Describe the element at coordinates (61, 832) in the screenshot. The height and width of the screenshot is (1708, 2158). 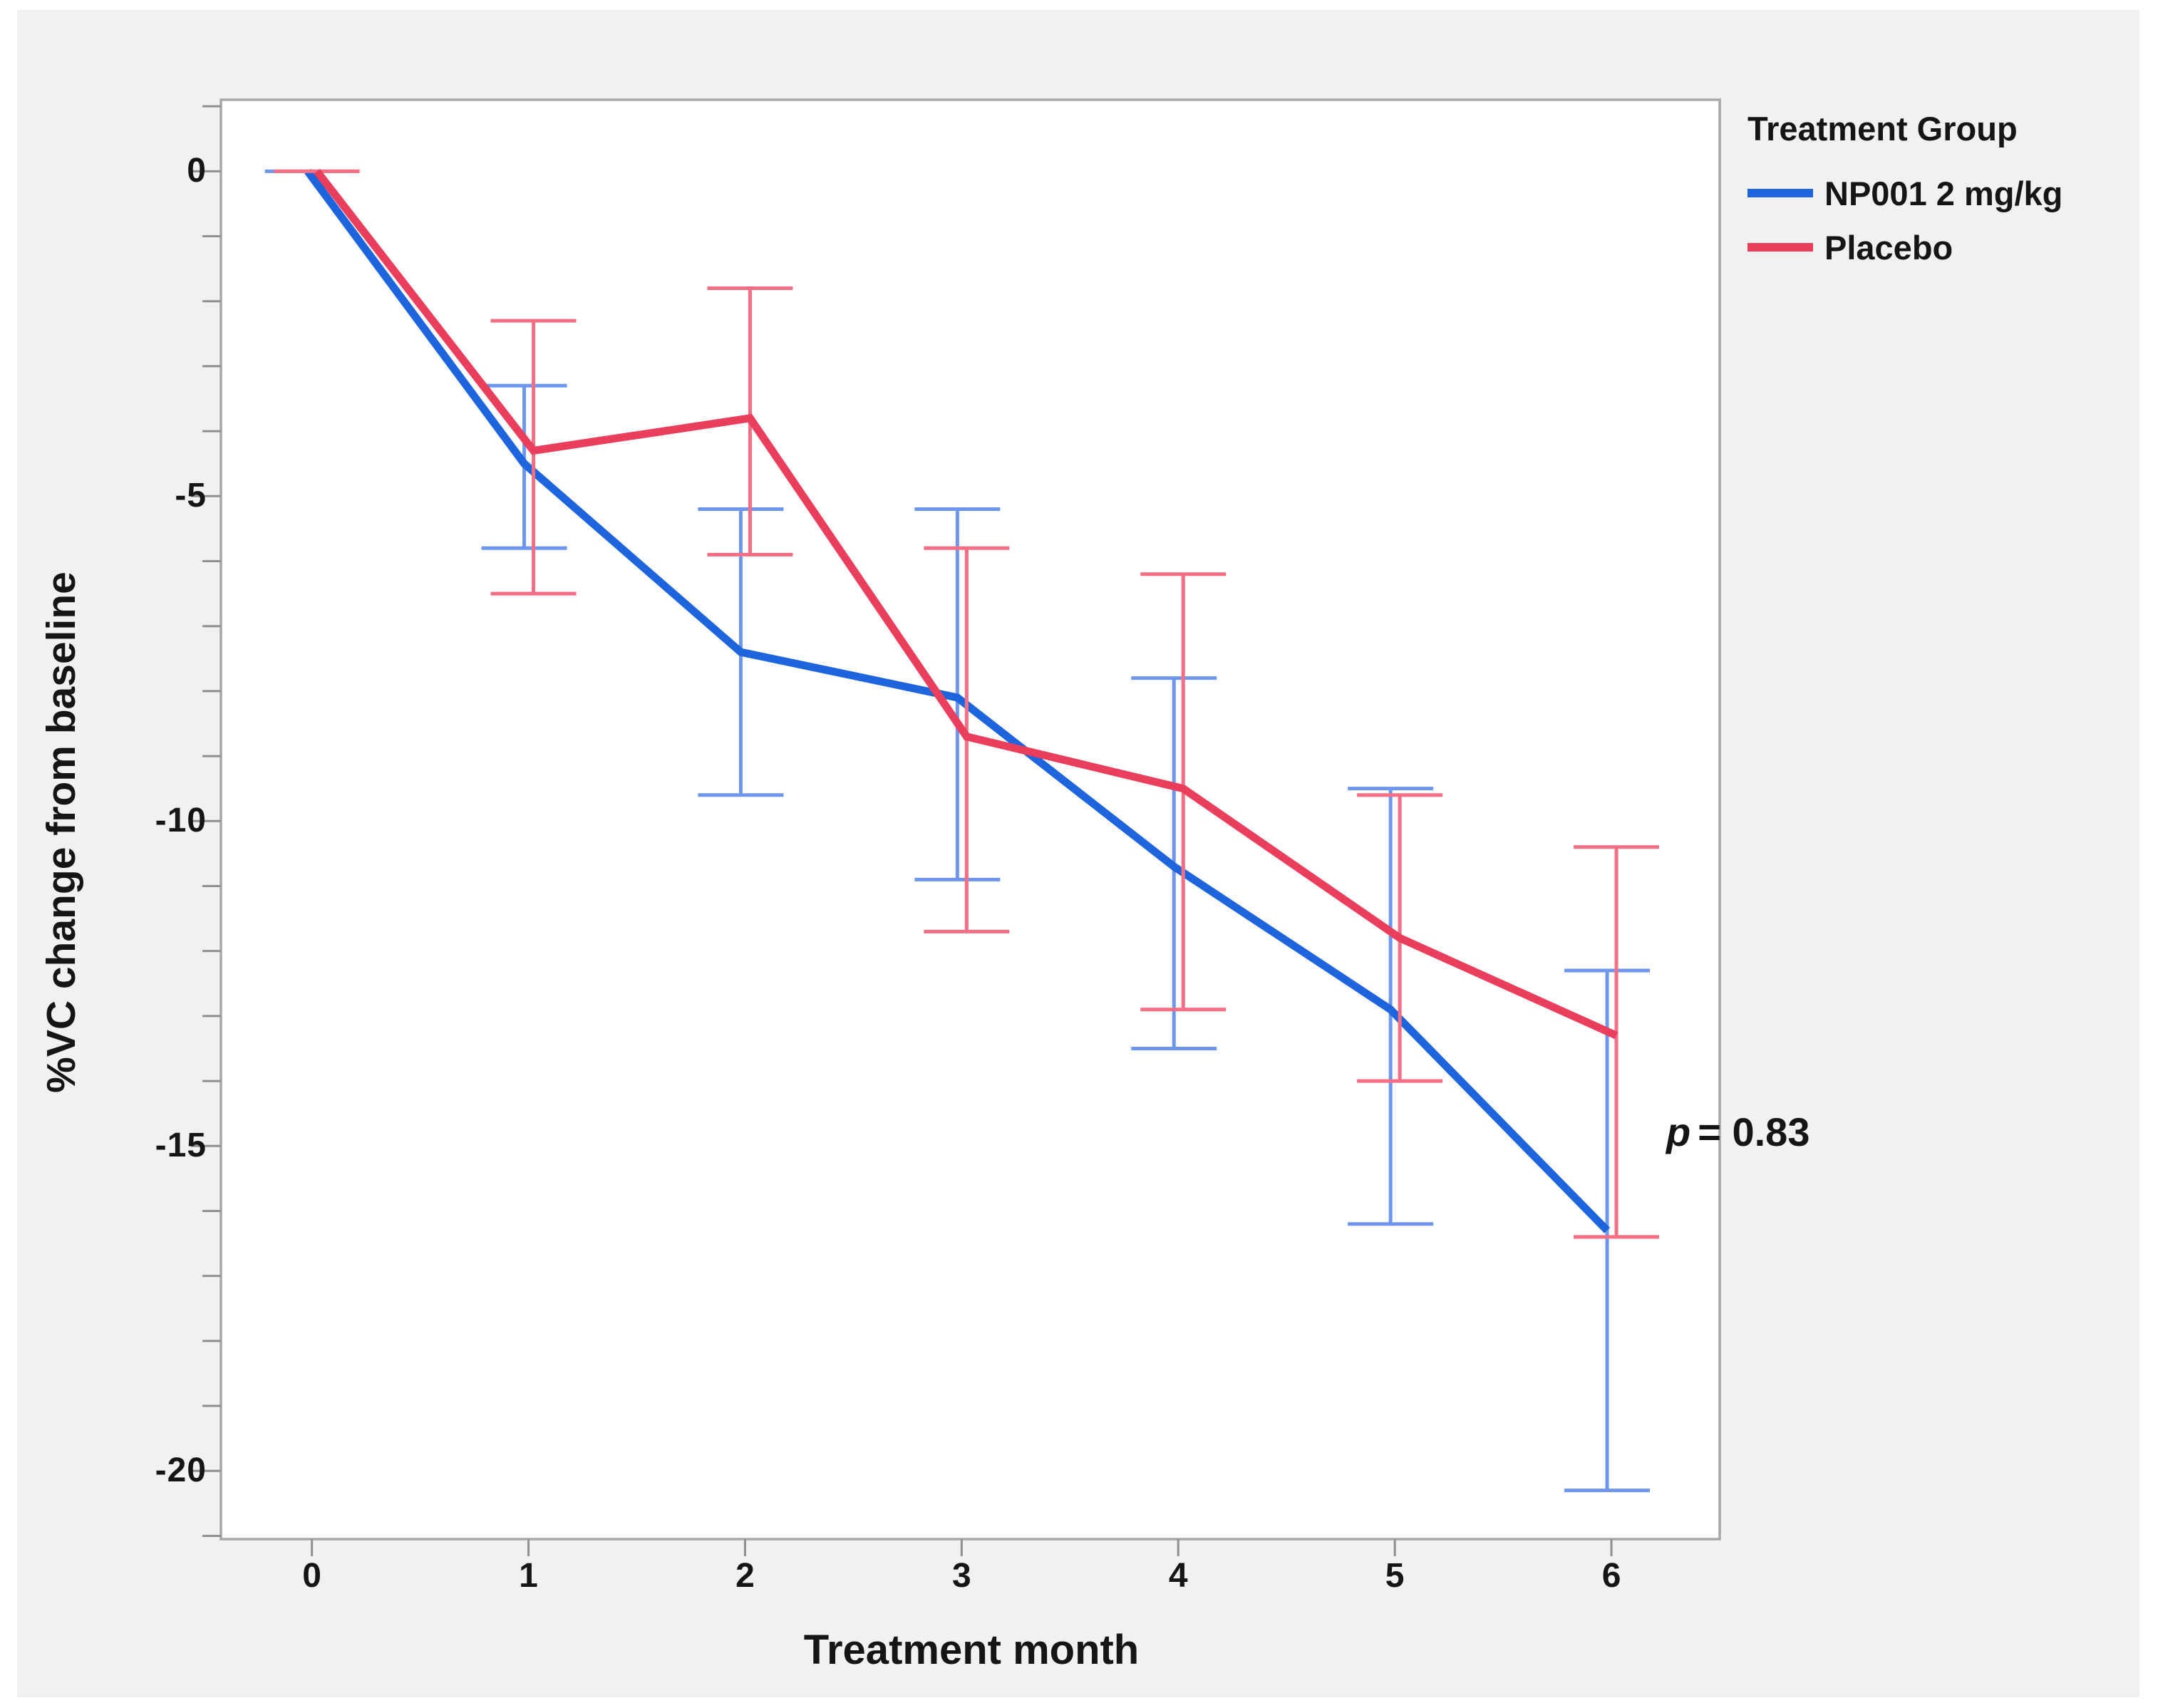
I see `y-axis-title: %VC change from baseline` at that location.